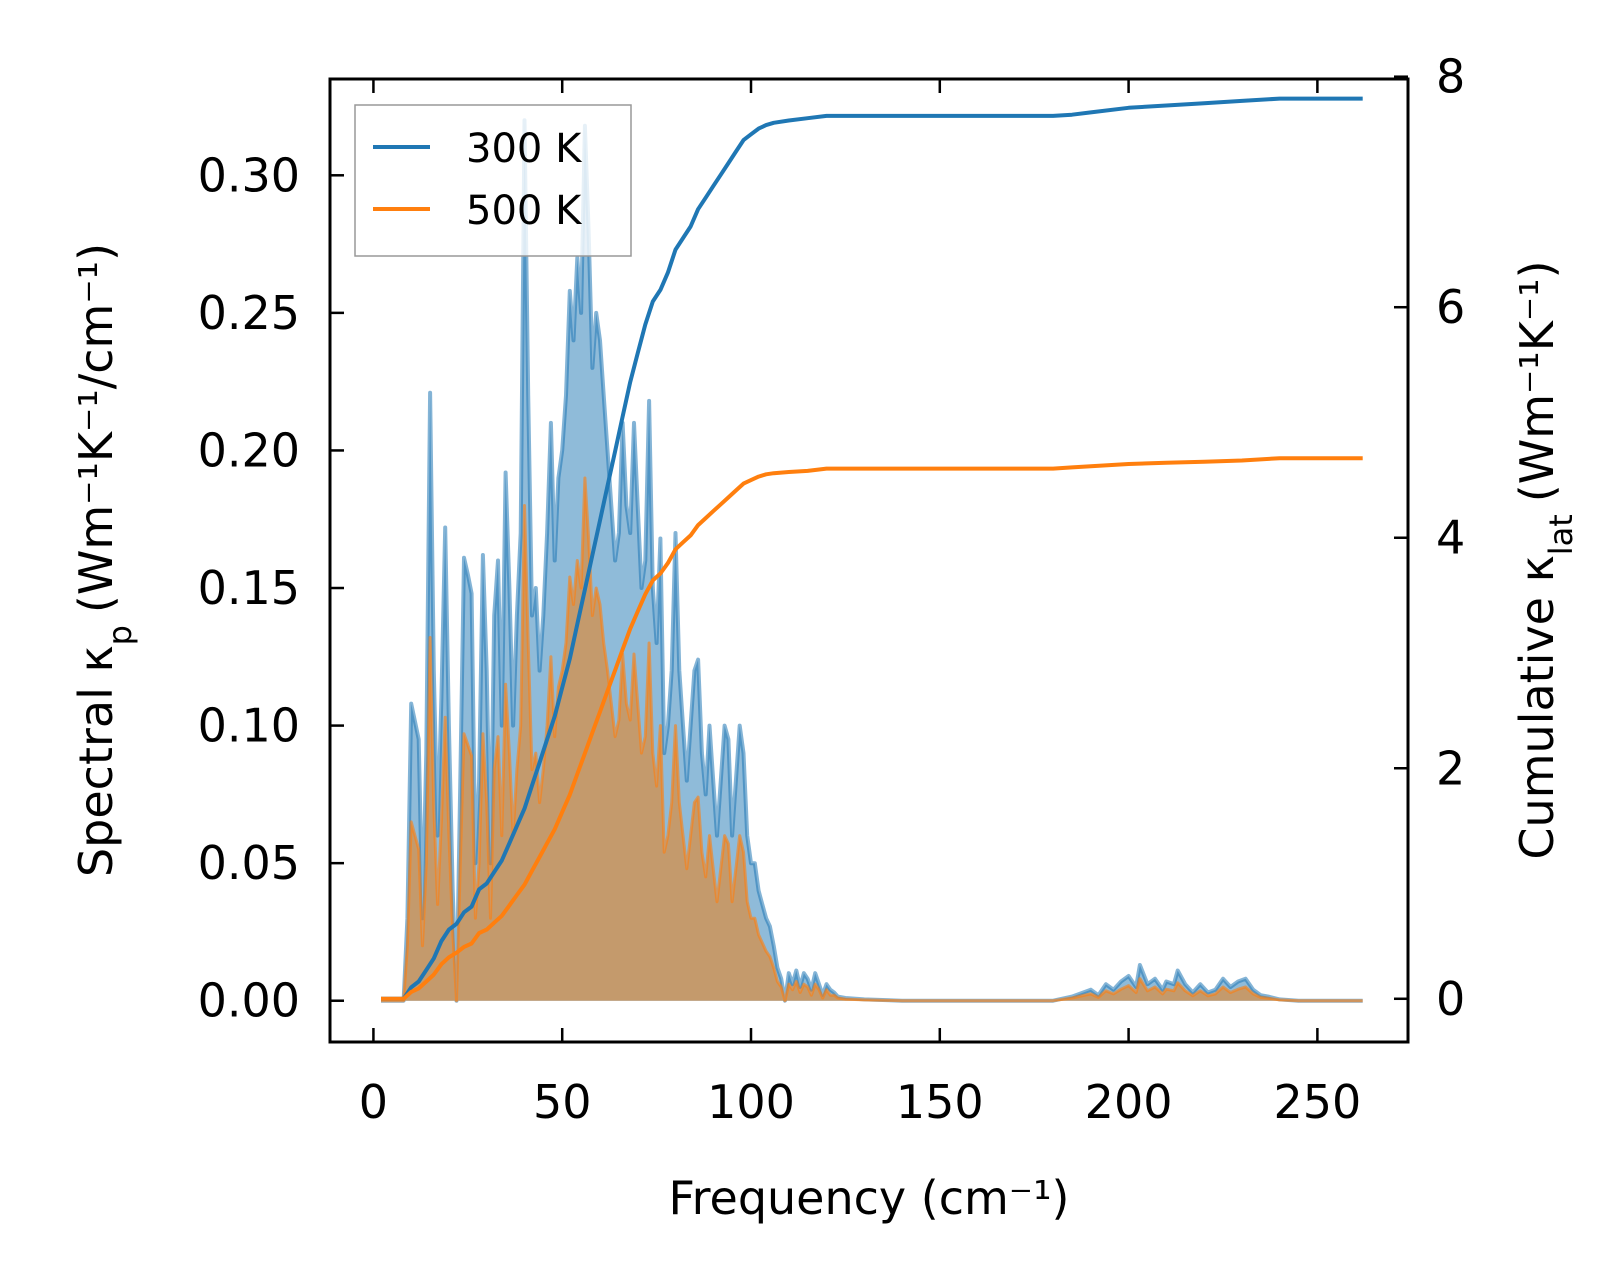 The height and width of the screenshot is (1283, 1623). Describe the element at coordinates (1450, 768) in the screenshot. I see `y-right-tick-label: 2` at that location.